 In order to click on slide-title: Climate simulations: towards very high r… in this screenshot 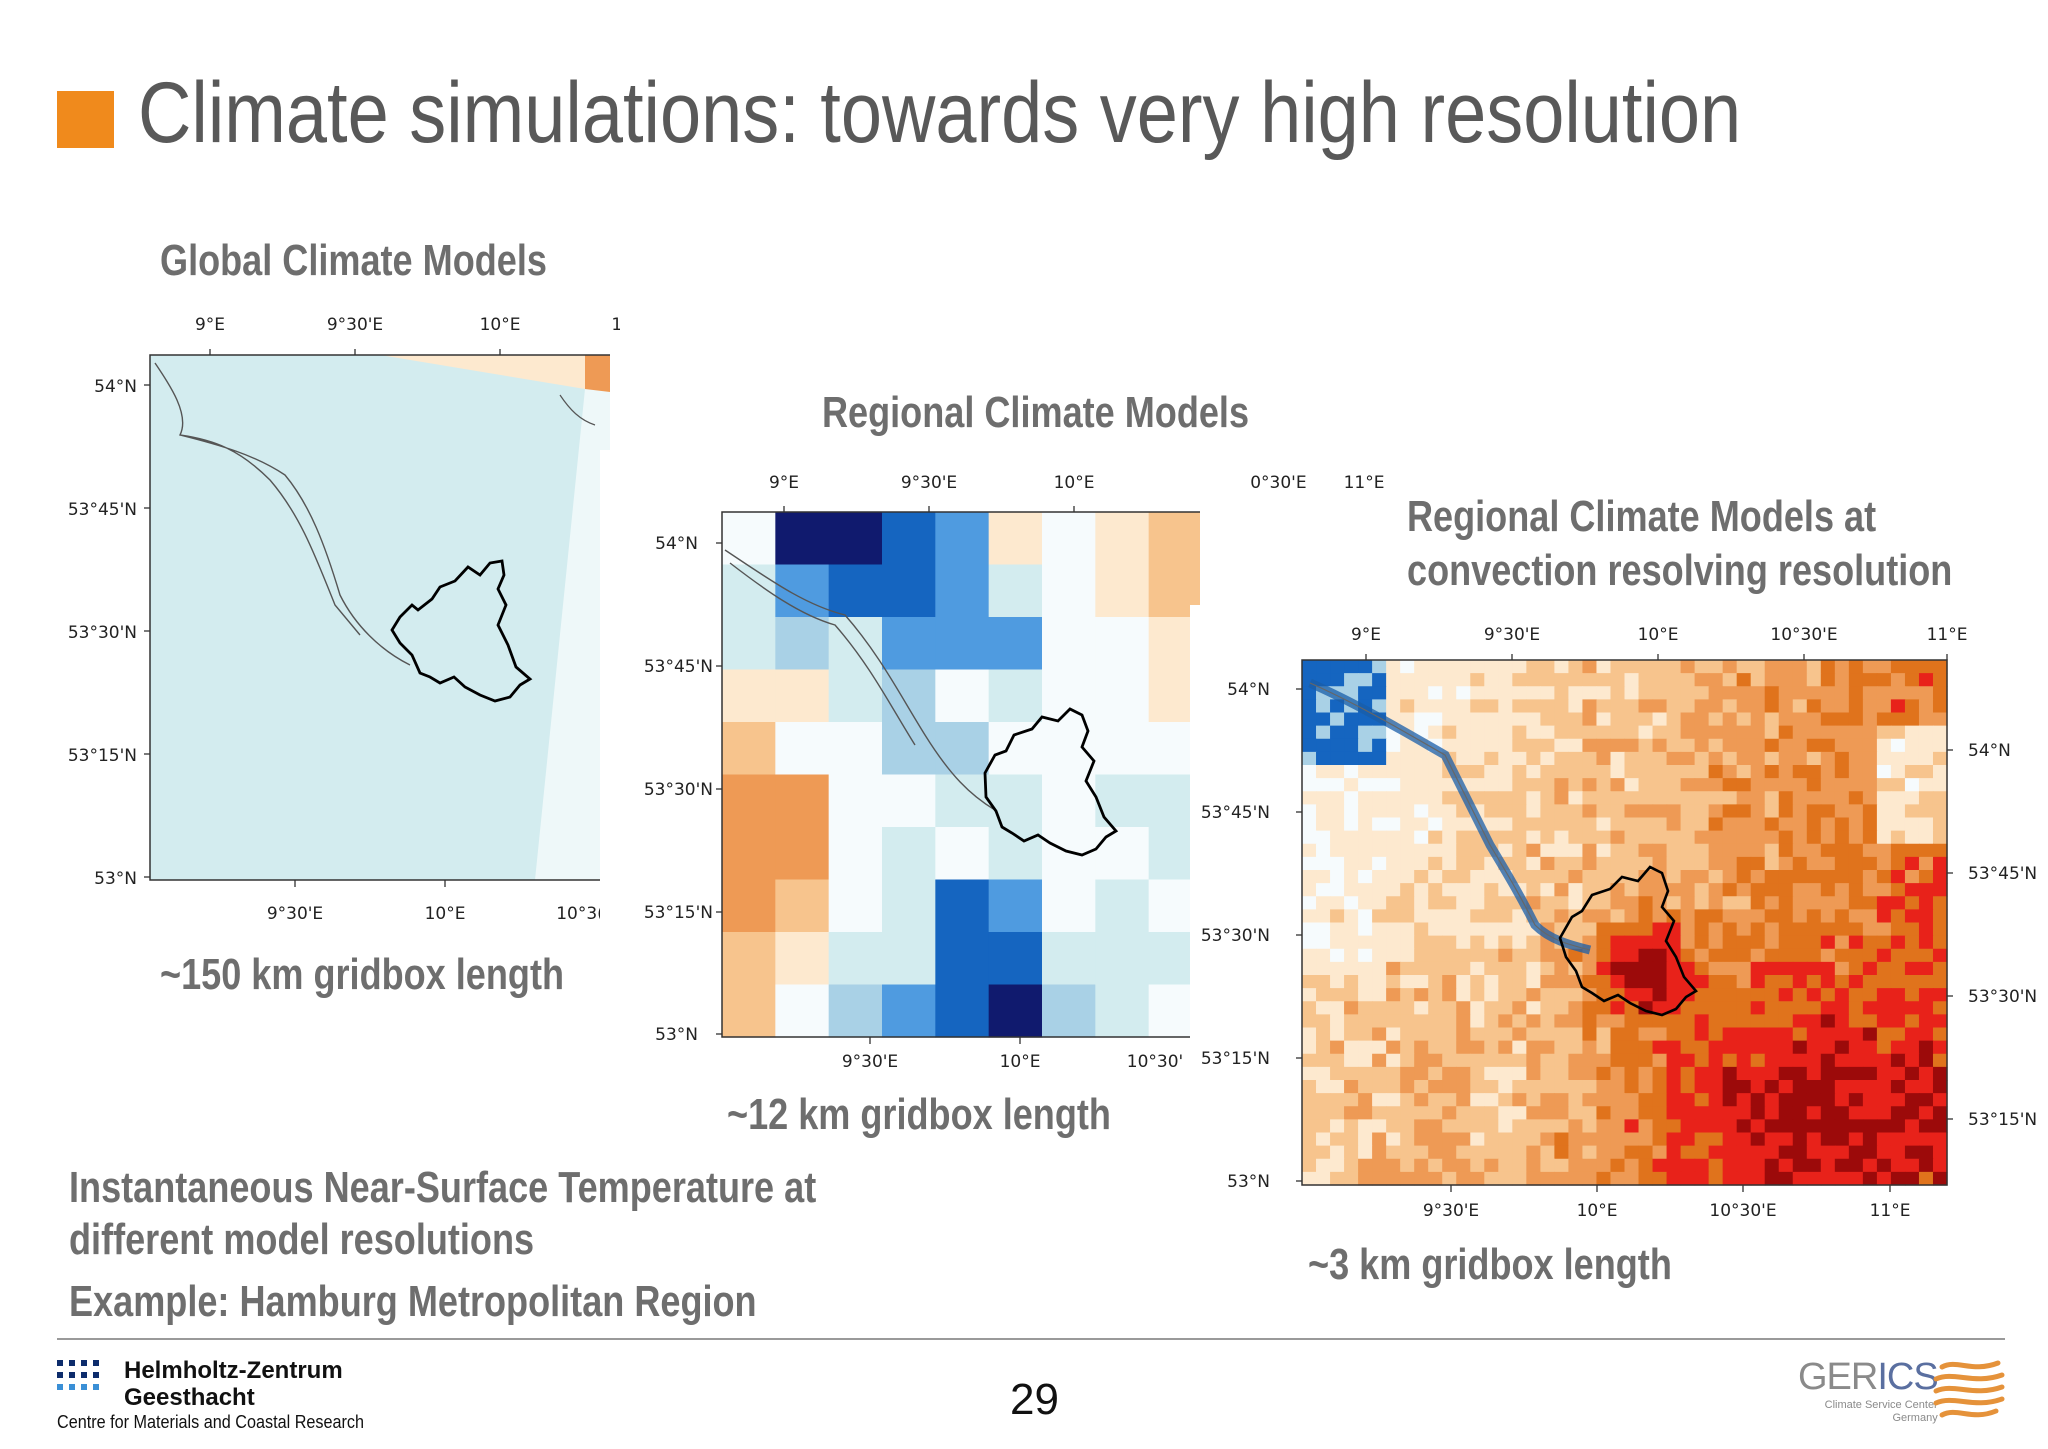, I will do `click(940, 113)`.